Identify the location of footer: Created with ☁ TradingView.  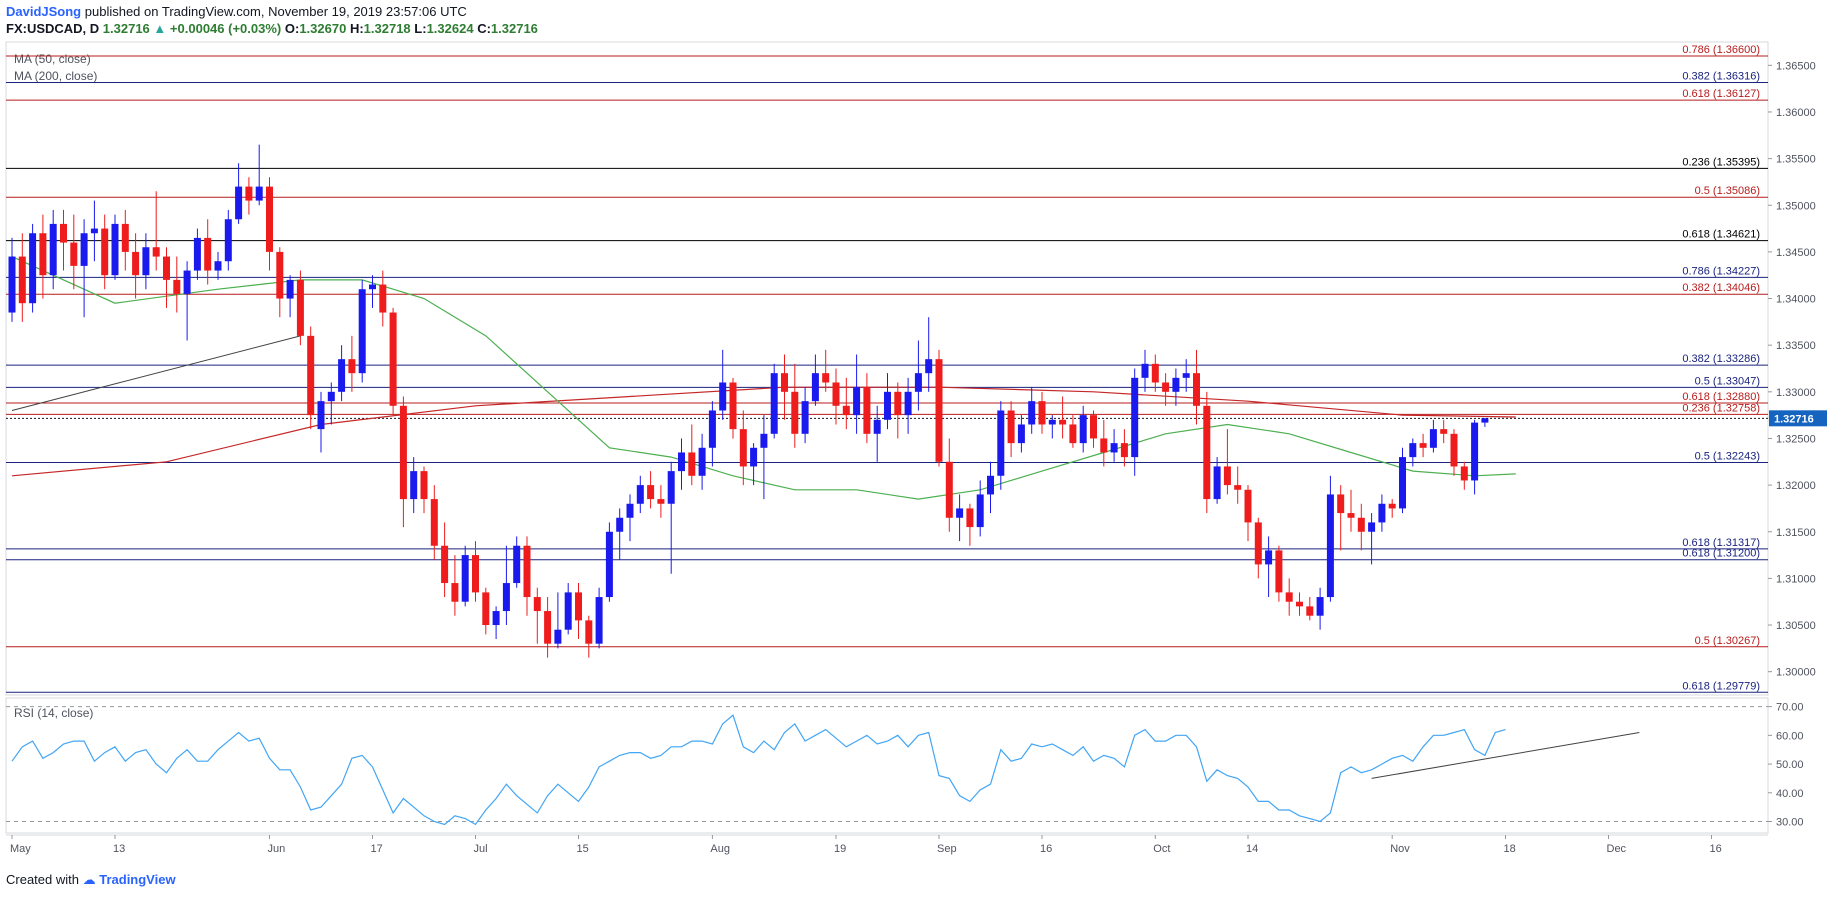
(91, 880).